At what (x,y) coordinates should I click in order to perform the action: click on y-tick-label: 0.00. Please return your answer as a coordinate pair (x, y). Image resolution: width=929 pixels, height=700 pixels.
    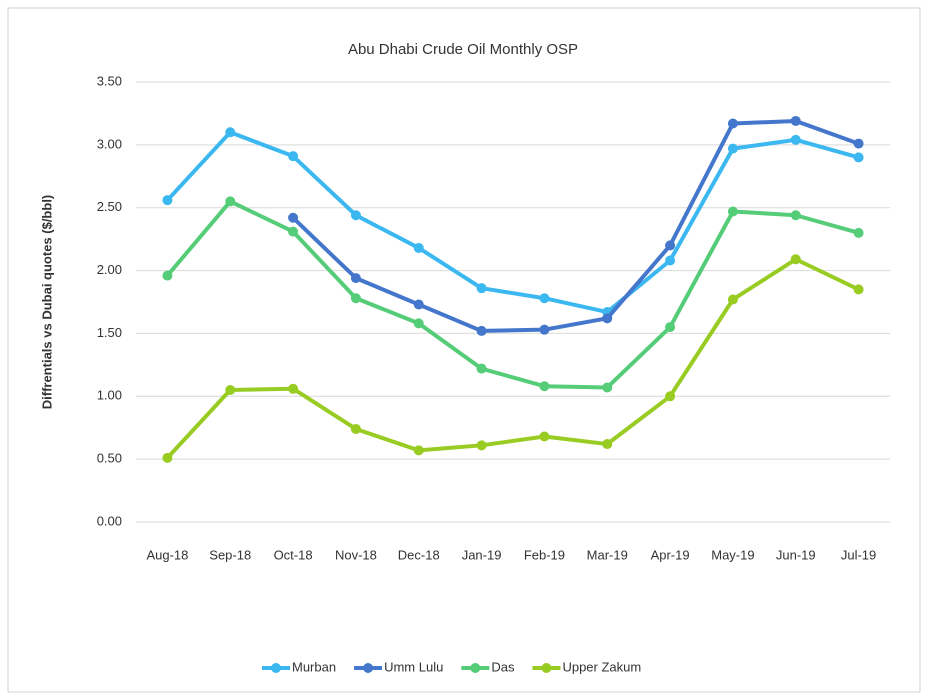
    Looking at the image, I should click on (109, 520).